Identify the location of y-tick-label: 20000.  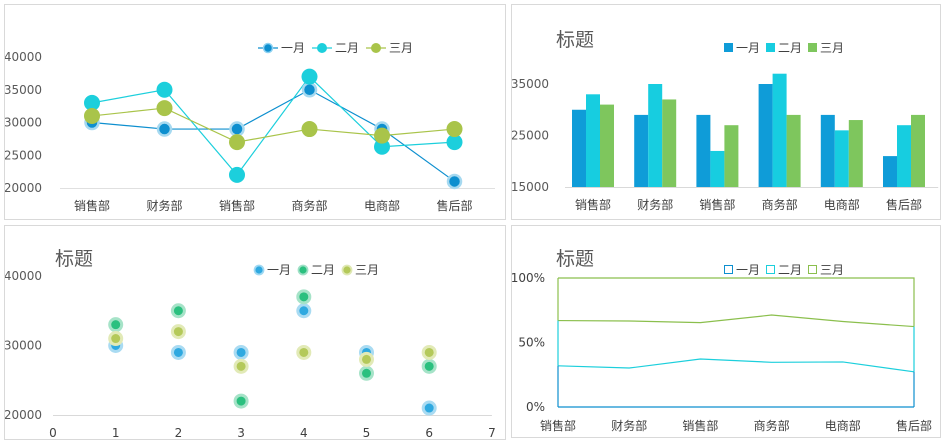
(23, 415).